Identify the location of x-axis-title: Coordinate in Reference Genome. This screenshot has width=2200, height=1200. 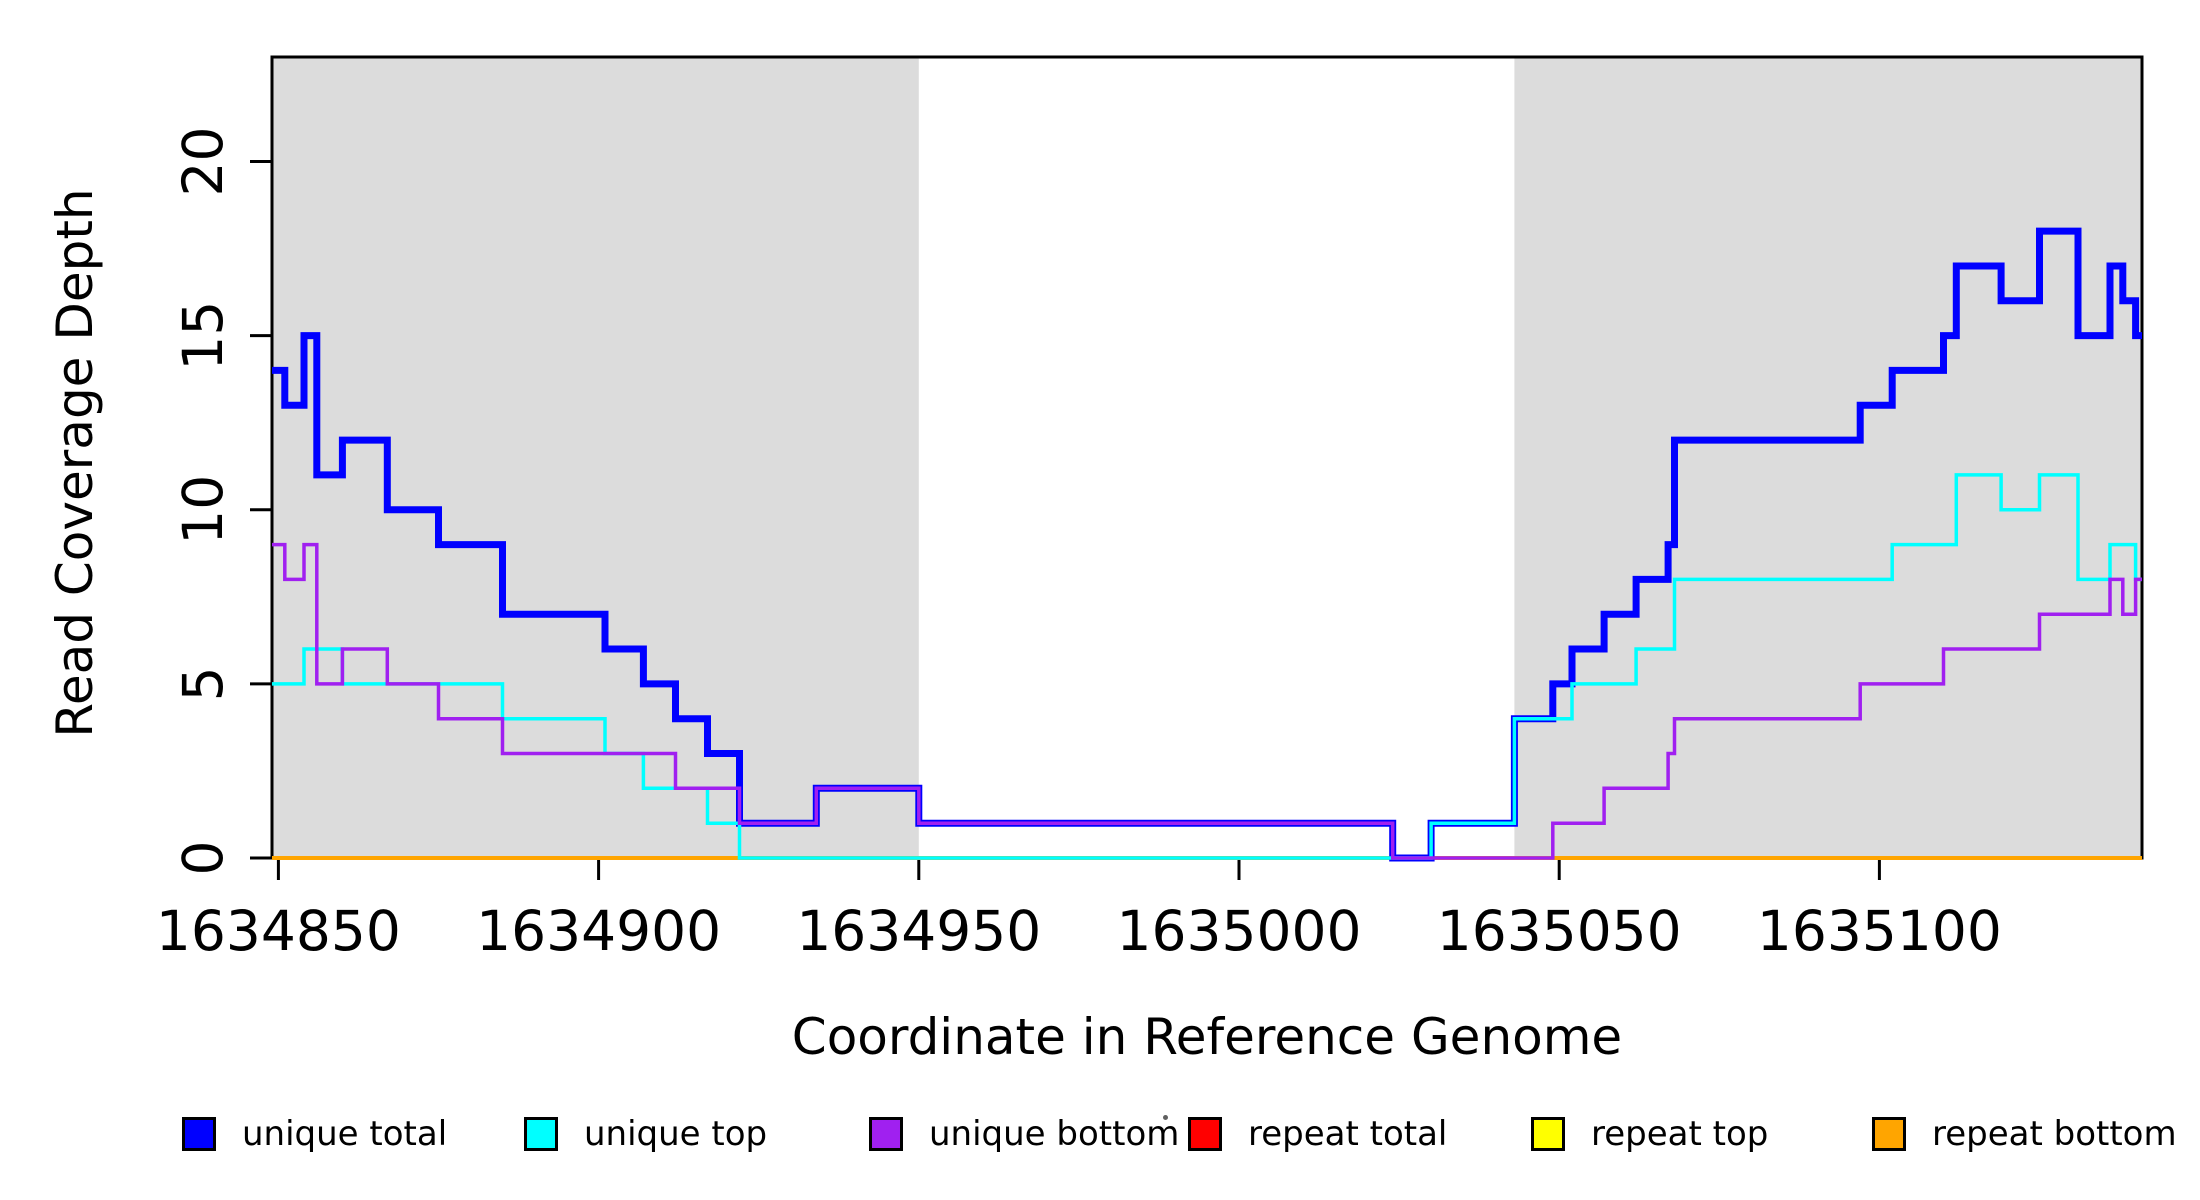
(1207, 1037).